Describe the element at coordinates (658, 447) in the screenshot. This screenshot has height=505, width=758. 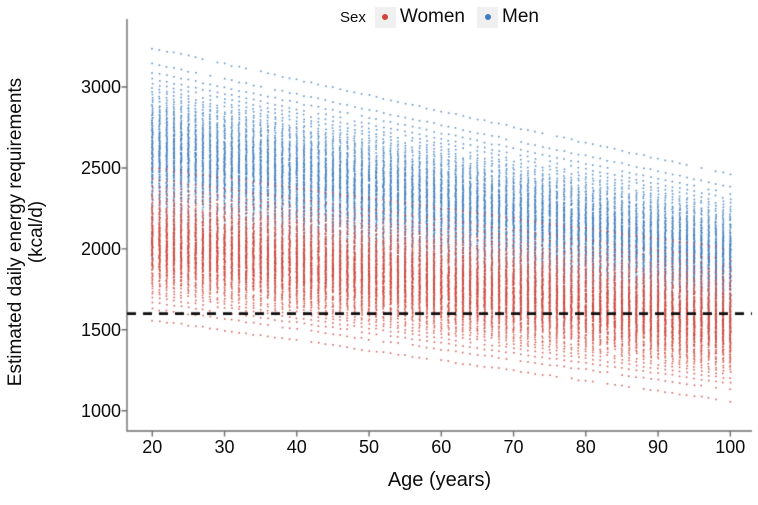
I see `x-tick-label: 90` at that location.